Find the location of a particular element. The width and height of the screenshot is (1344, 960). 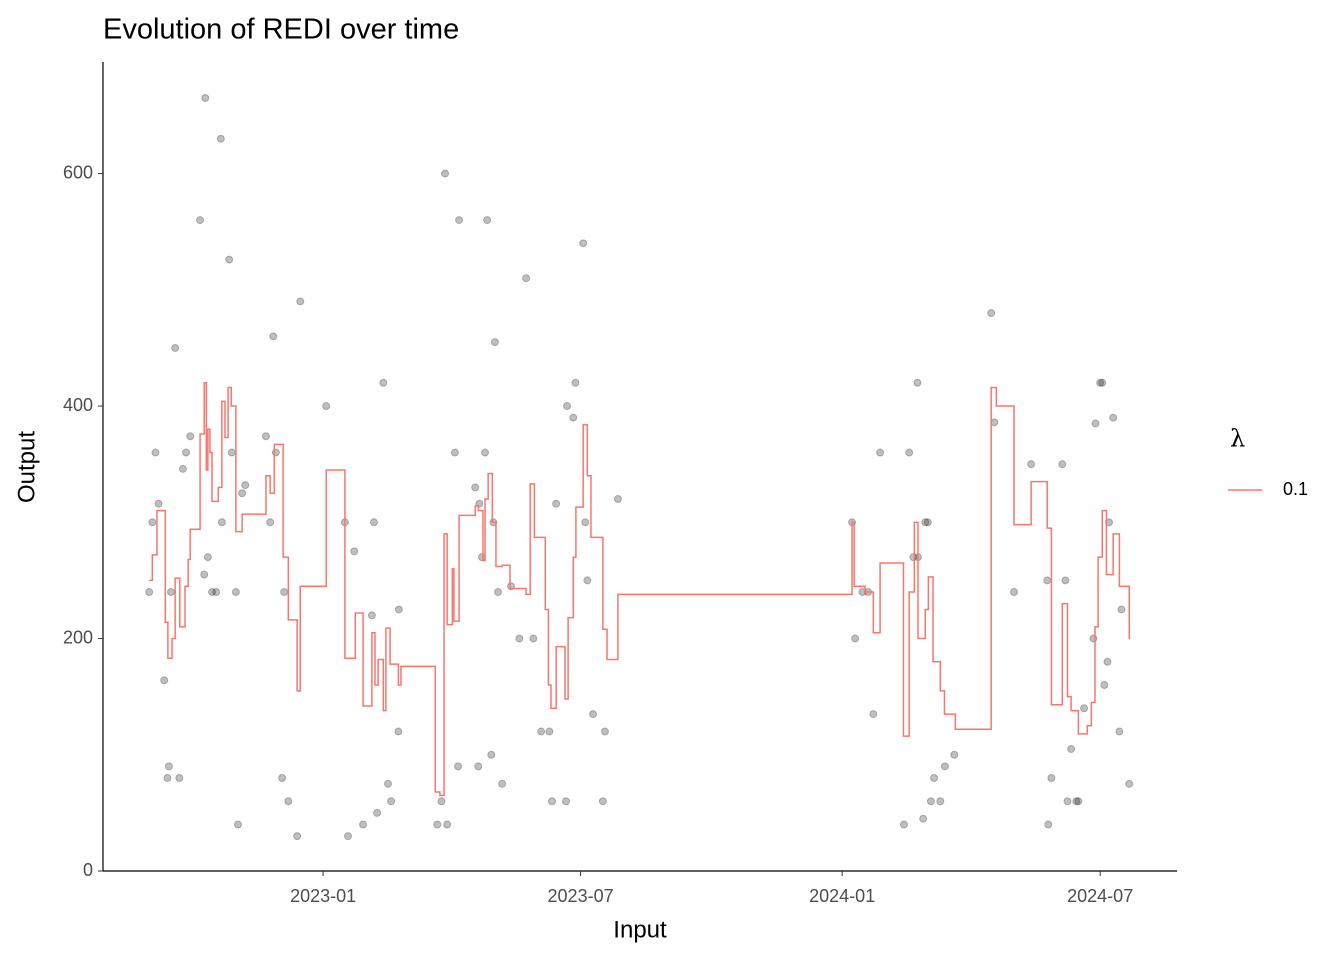

y-tick-label: 400 is located at coordinates (78, 405).